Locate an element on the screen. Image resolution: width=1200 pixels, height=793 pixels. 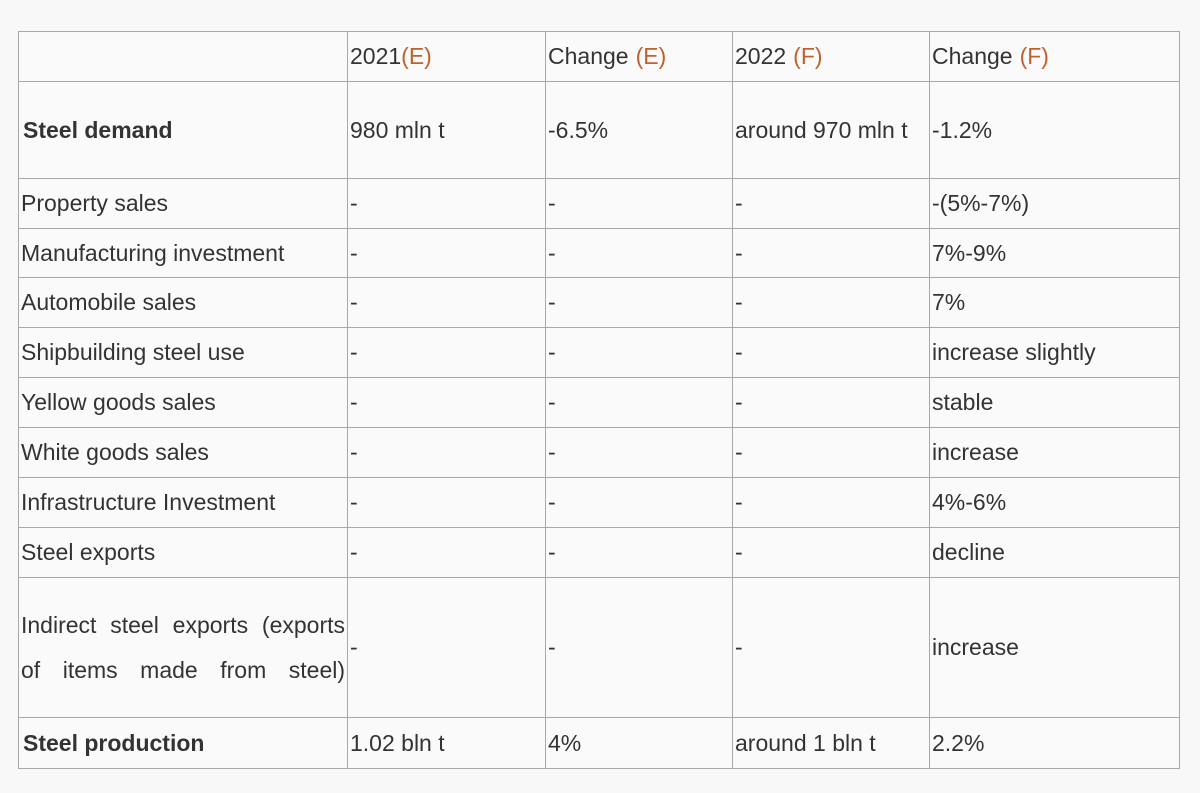
table-row: White goods sales - - - increase is located at coordinates (599, 452).